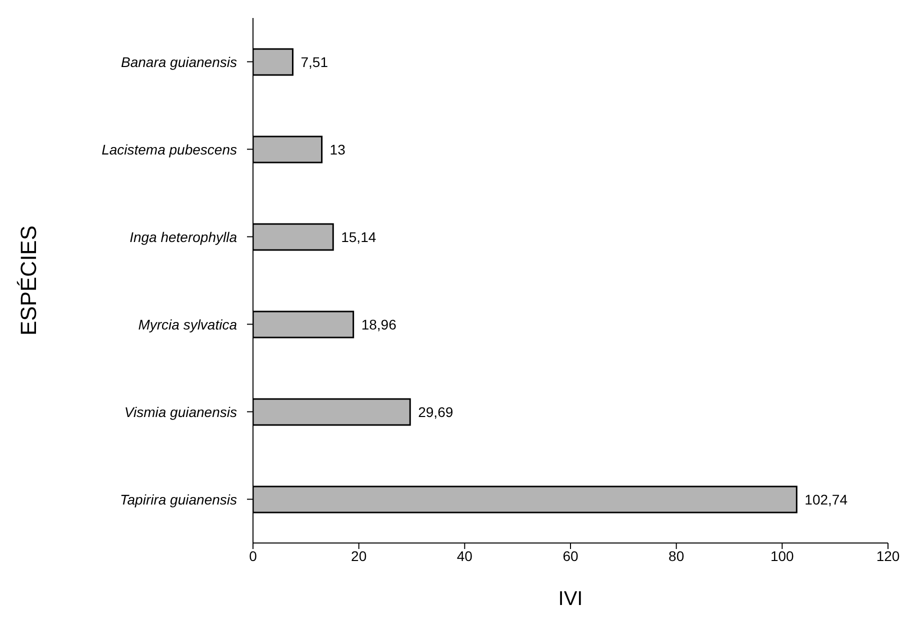 The image size is (912, 621). I want to click on data-label: 7,51, so click(314, 62).